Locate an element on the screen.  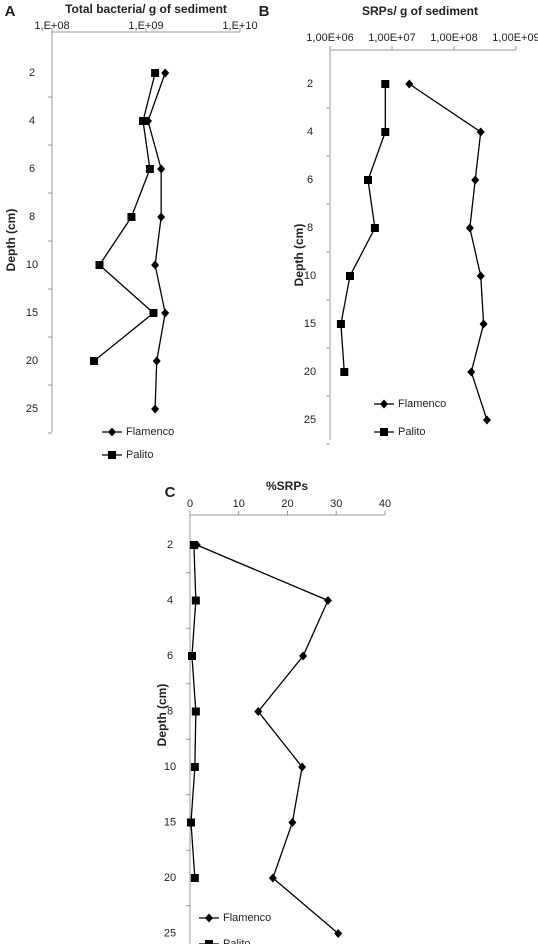
x-tick-label: 20 is located at coordinates (287, 504).